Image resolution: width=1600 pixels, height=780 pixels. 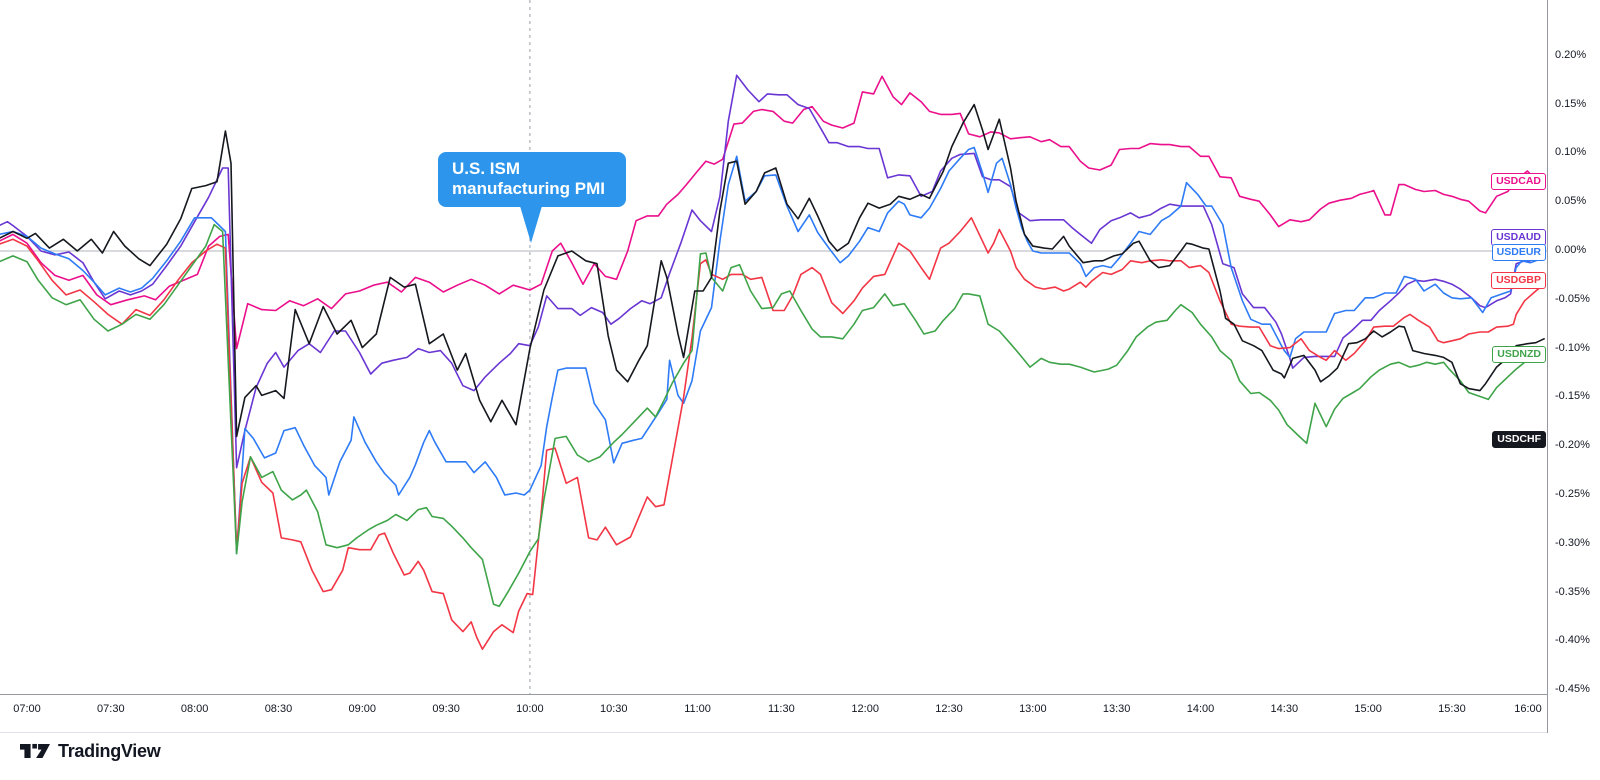 I want to click on tradingview-logo-icon, so click(x=35, y=751).